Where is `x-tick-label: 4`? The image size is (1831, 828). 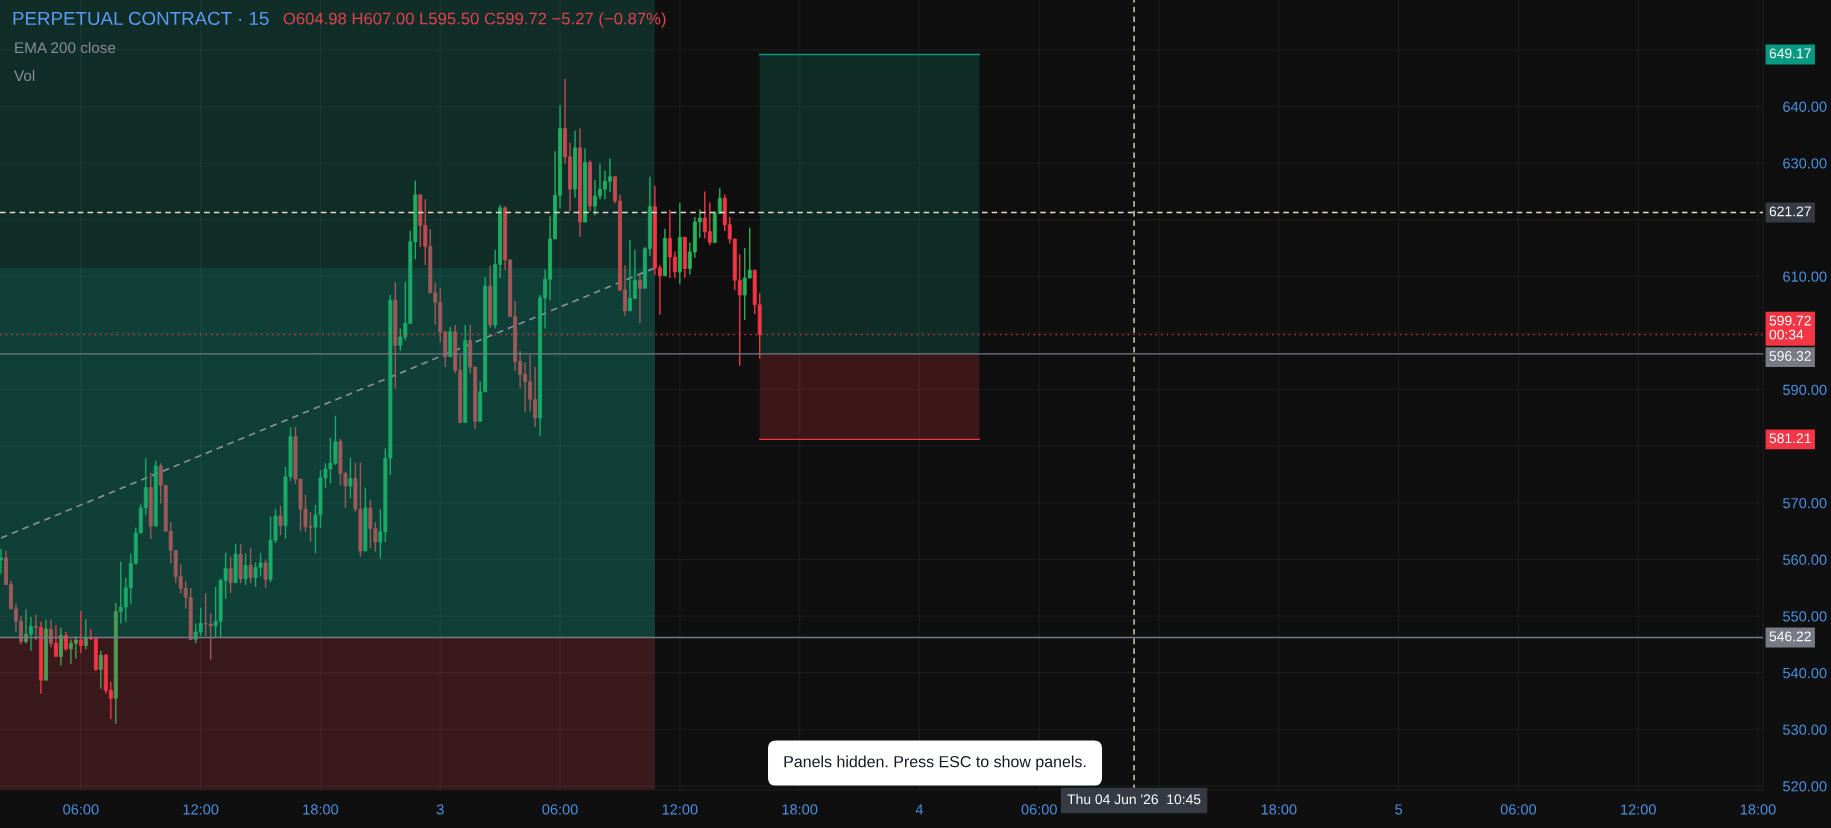 x-tick-label: 4 is located at coordinates (919, 809).